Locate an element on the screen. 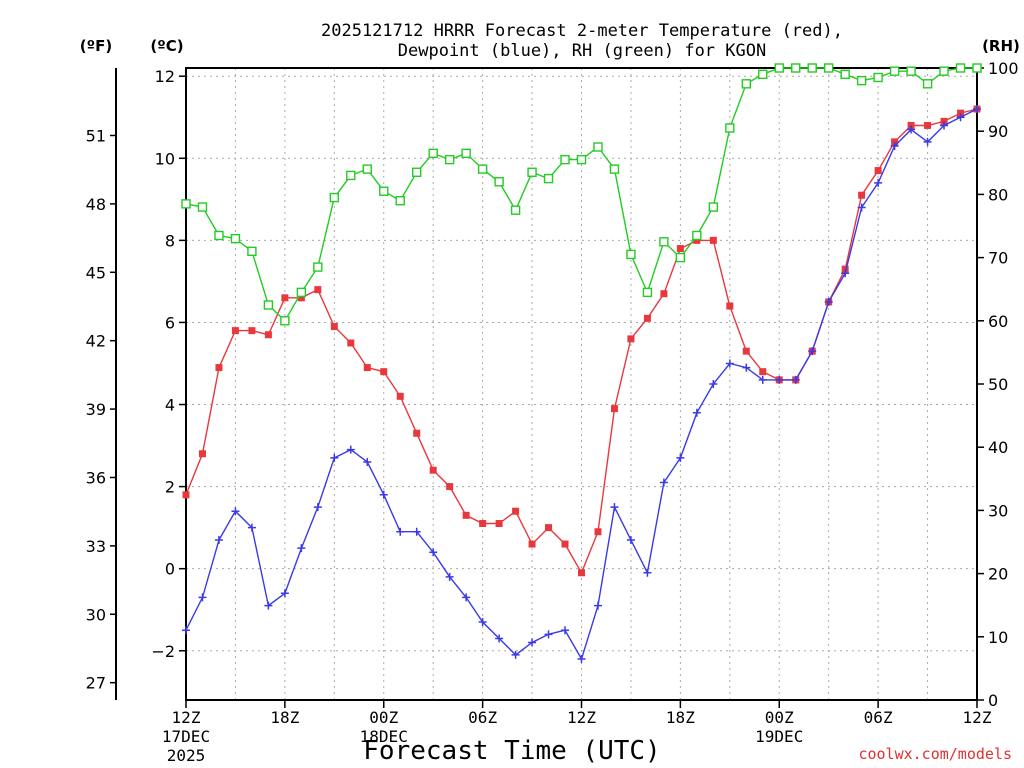  rh-tick-label: 0 is located at coordinates (993, 700).